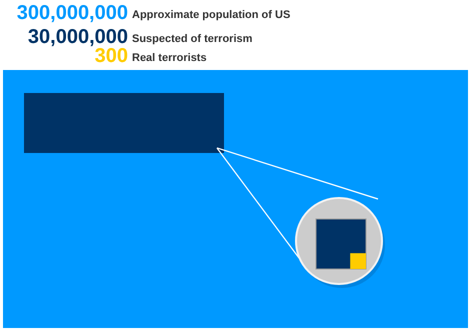  Describe the element at coordinates (211, 15) in the screenshot. I see `category-label: Approximate population of US` at that location.